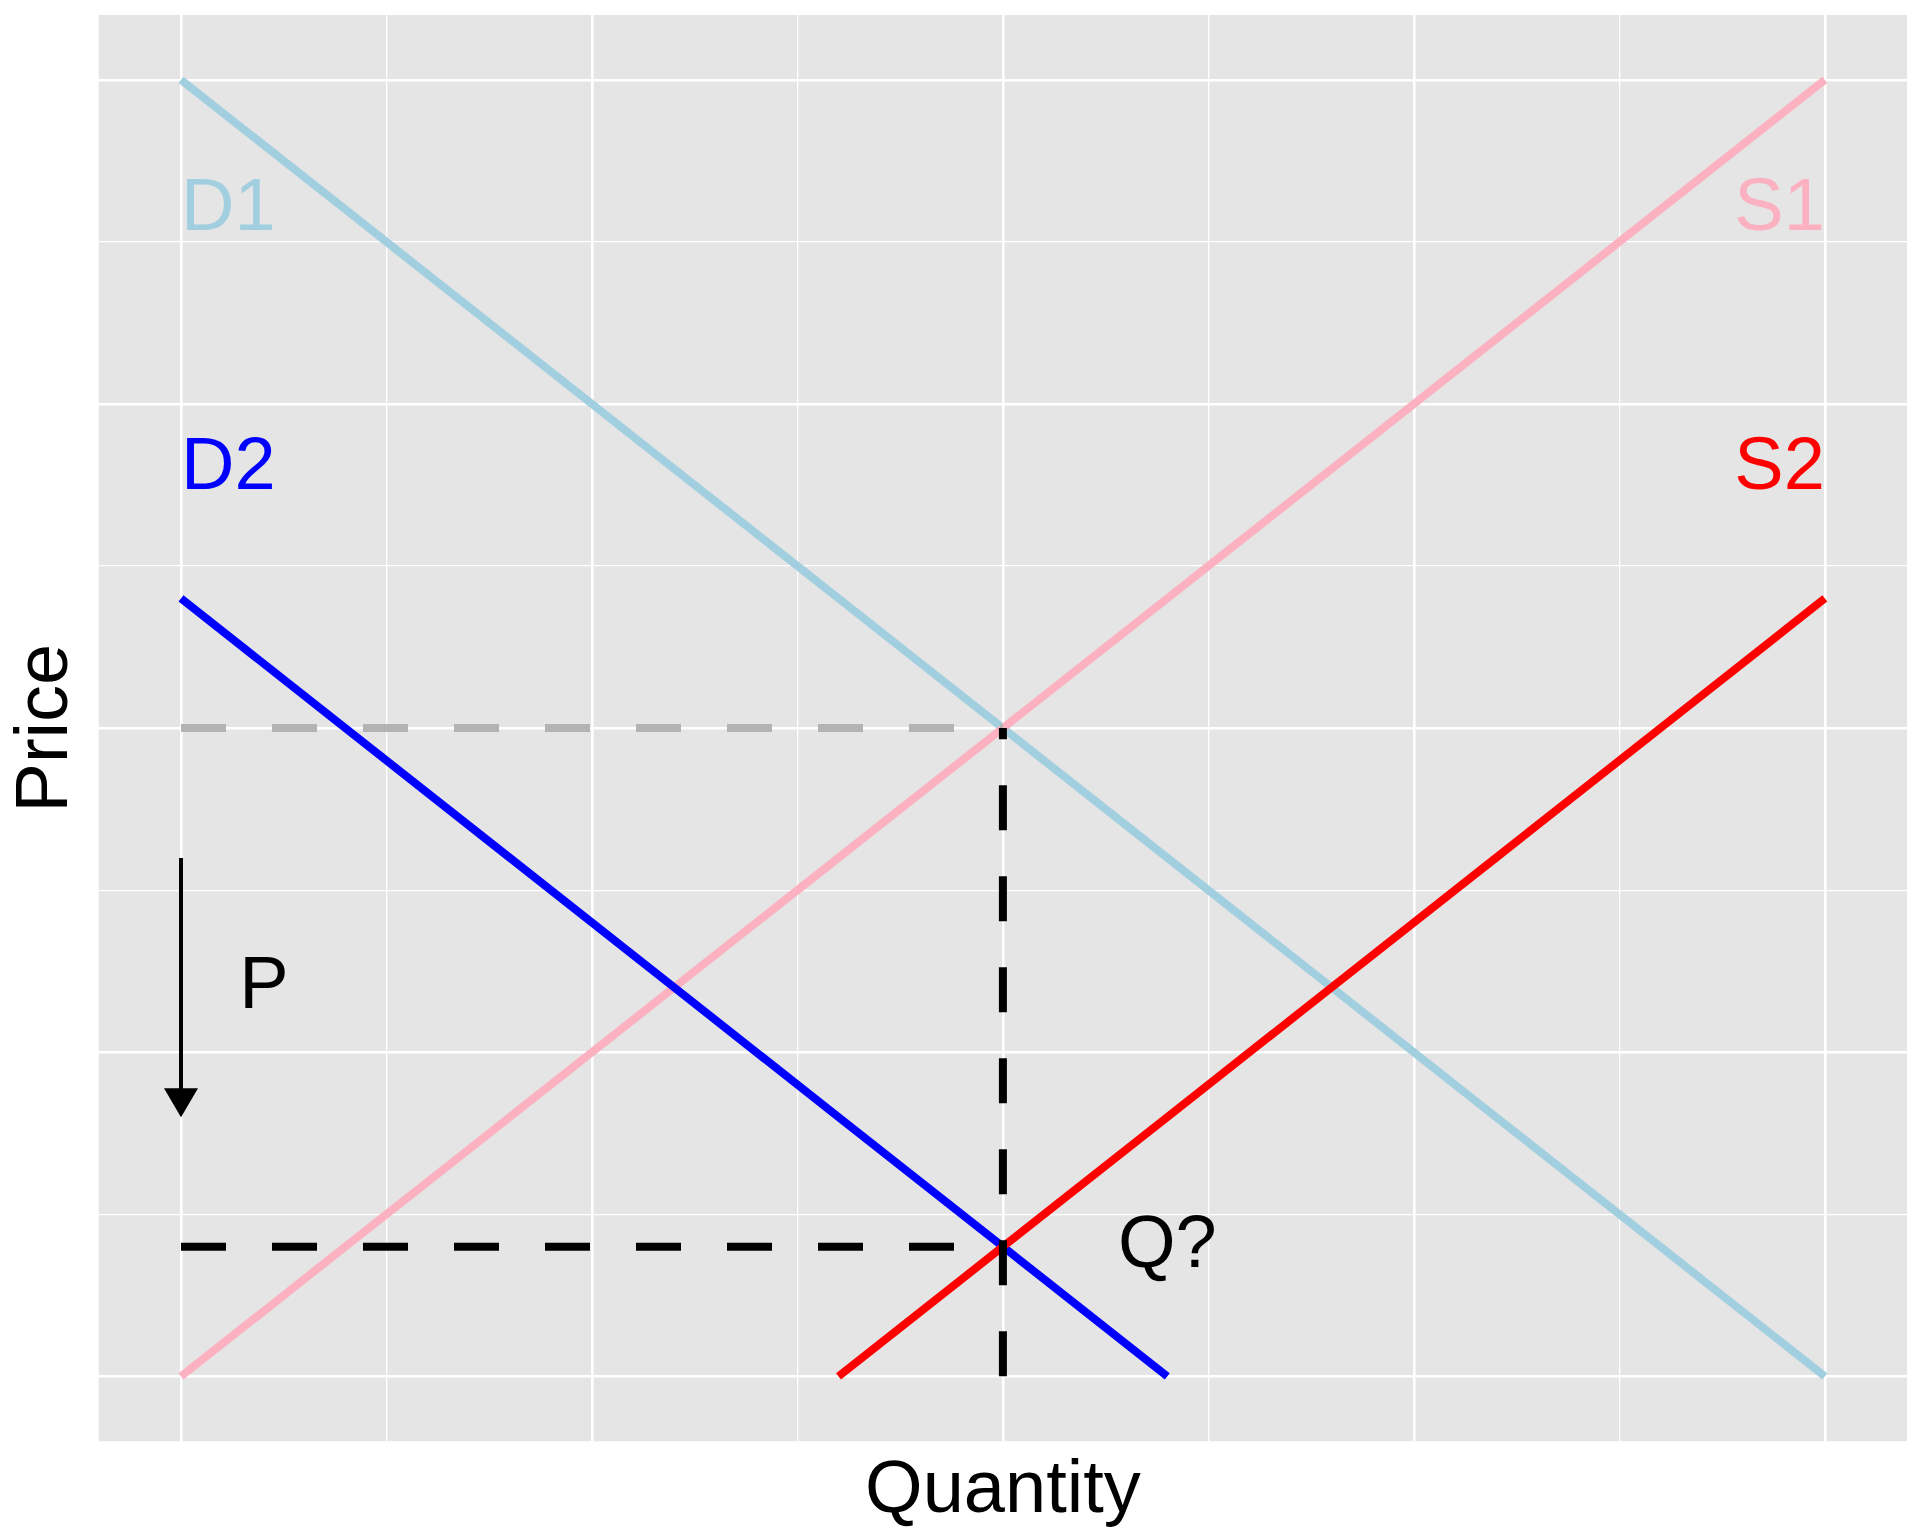 The height and width of the screenshot is (1536, 1920). Describe the element at coordinates (228, 463) in the screenshot. I see `series-label: D2` at that location.